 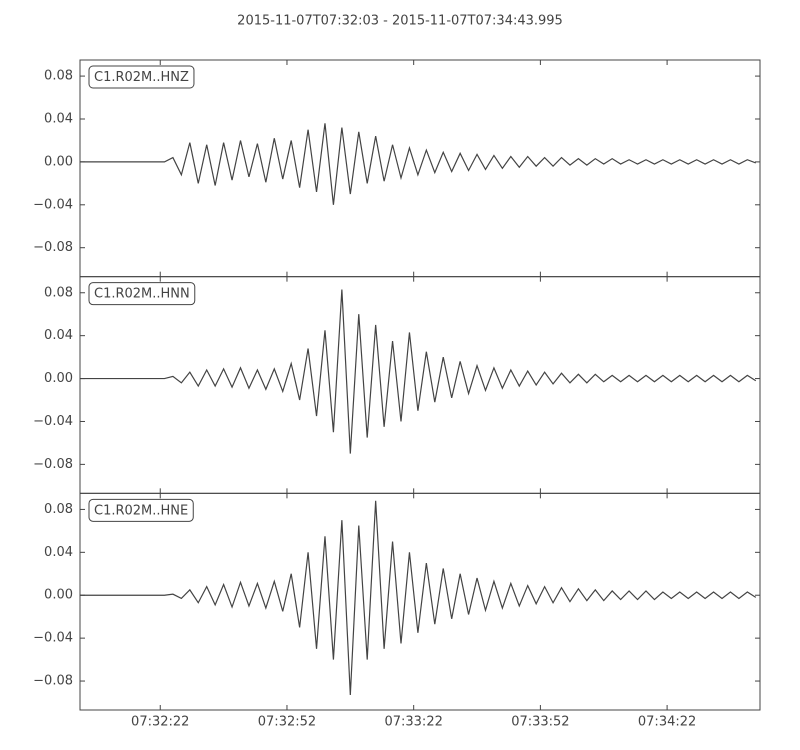 I want to click on trace-label: C1.R02M..HNZ, so click(x=141, y=77).